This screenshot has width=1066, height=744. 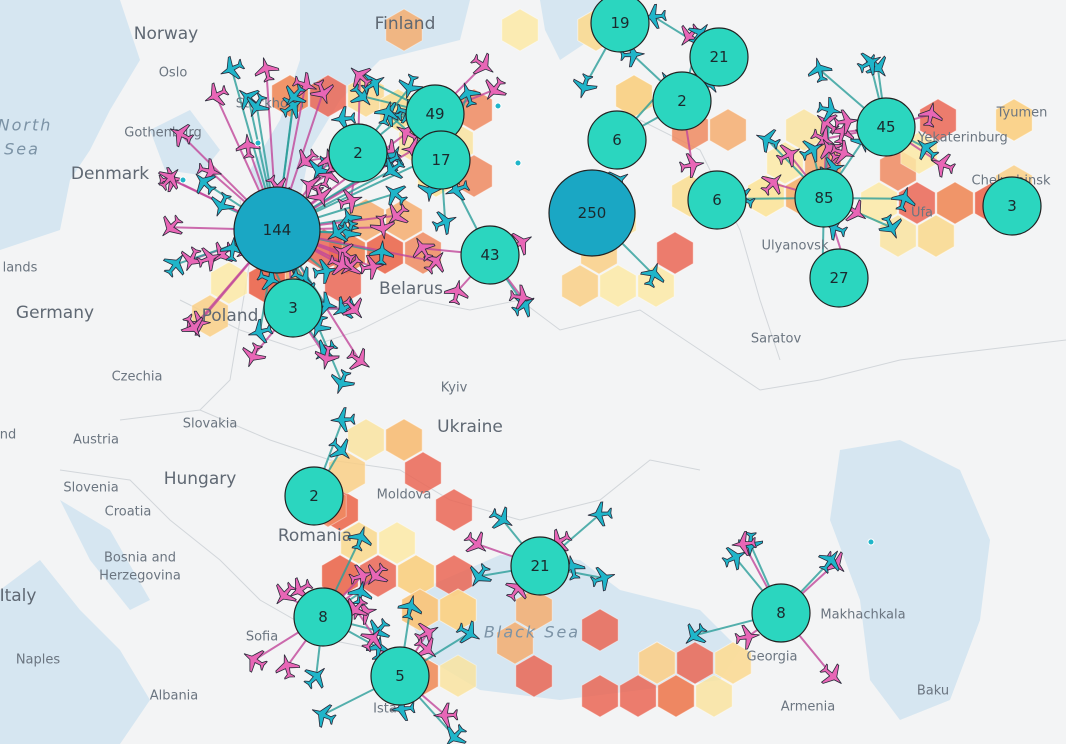 What do you see at coordinates (962, 138) in the screenshot?
I see `place-label: Yekaterinburg` at bounding box center [962, 138].